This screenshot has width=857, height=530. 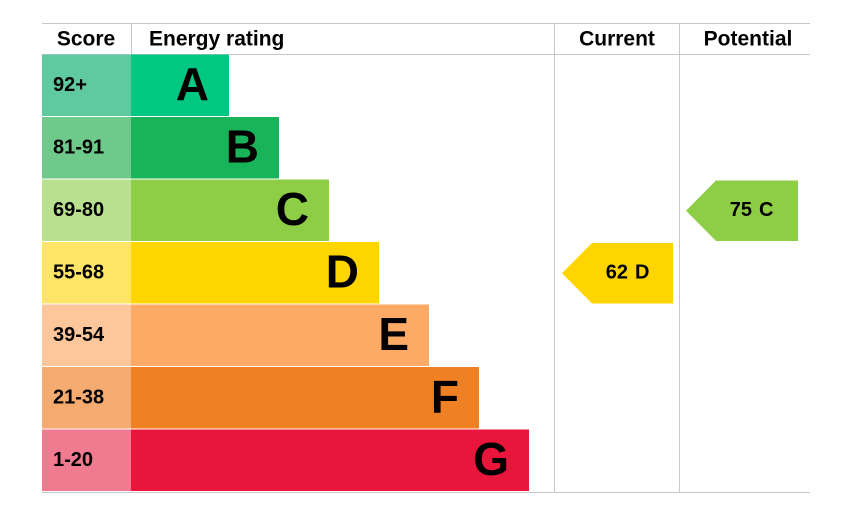 What do you see at coordinates (748, 39) in the screenshot?
I see `header-potential: Potential` at bounding box center [748, 39].